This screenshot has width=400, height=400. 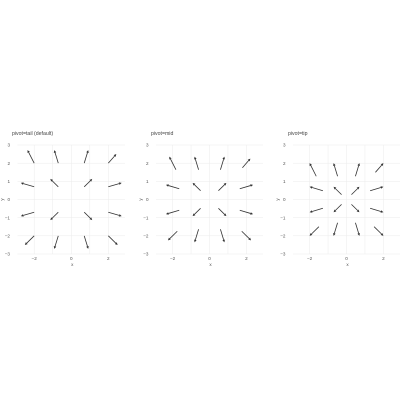 What do you see at coordinates (32, 134) in the screenshot?
I see `panel-title: pivot=tail (default)` at bounding box center [32, 134].